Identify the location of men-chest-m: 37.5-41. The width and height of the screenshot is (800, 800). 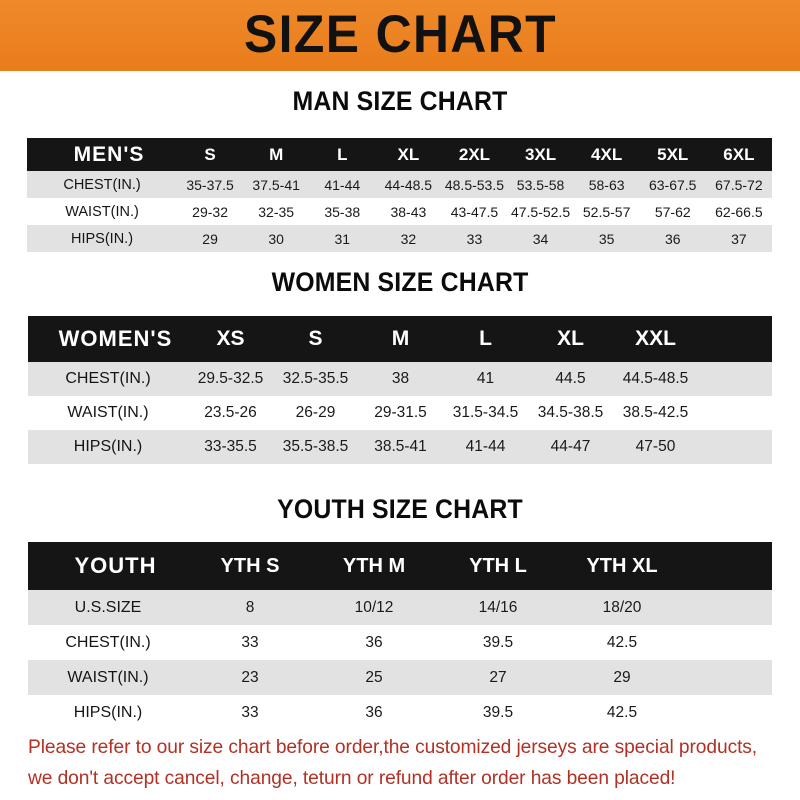
(276, 184).